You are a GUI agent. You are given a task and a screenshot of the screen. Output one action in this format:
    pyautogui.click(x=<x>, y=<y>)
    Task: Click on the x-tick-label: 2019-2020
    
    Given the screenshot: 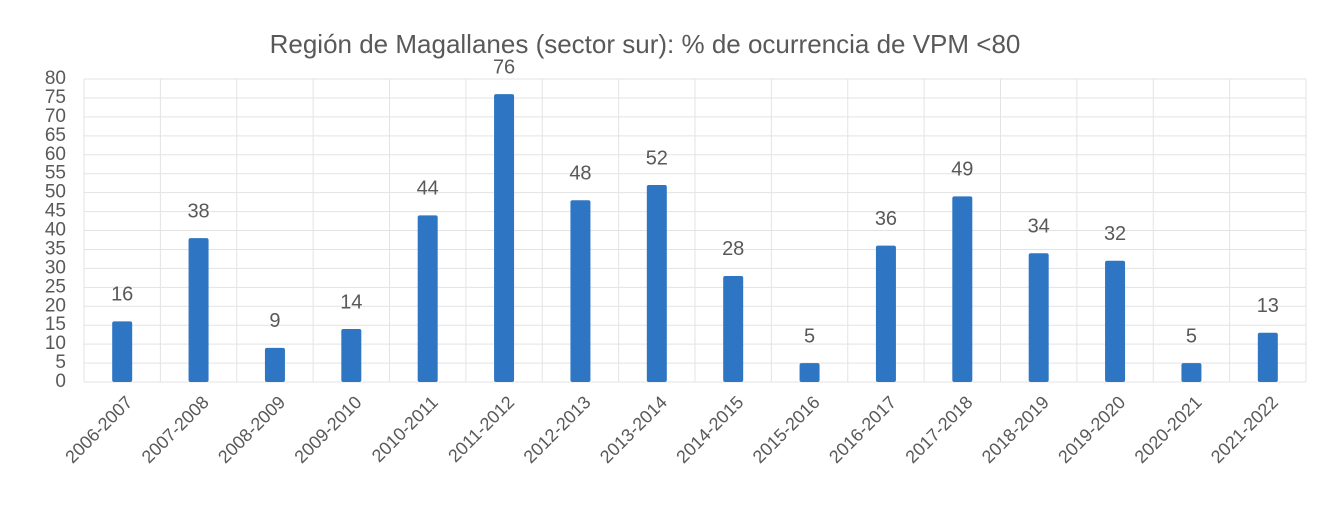 What is the action you would take?
    pyautogui.click(x=1091, y=429)
    